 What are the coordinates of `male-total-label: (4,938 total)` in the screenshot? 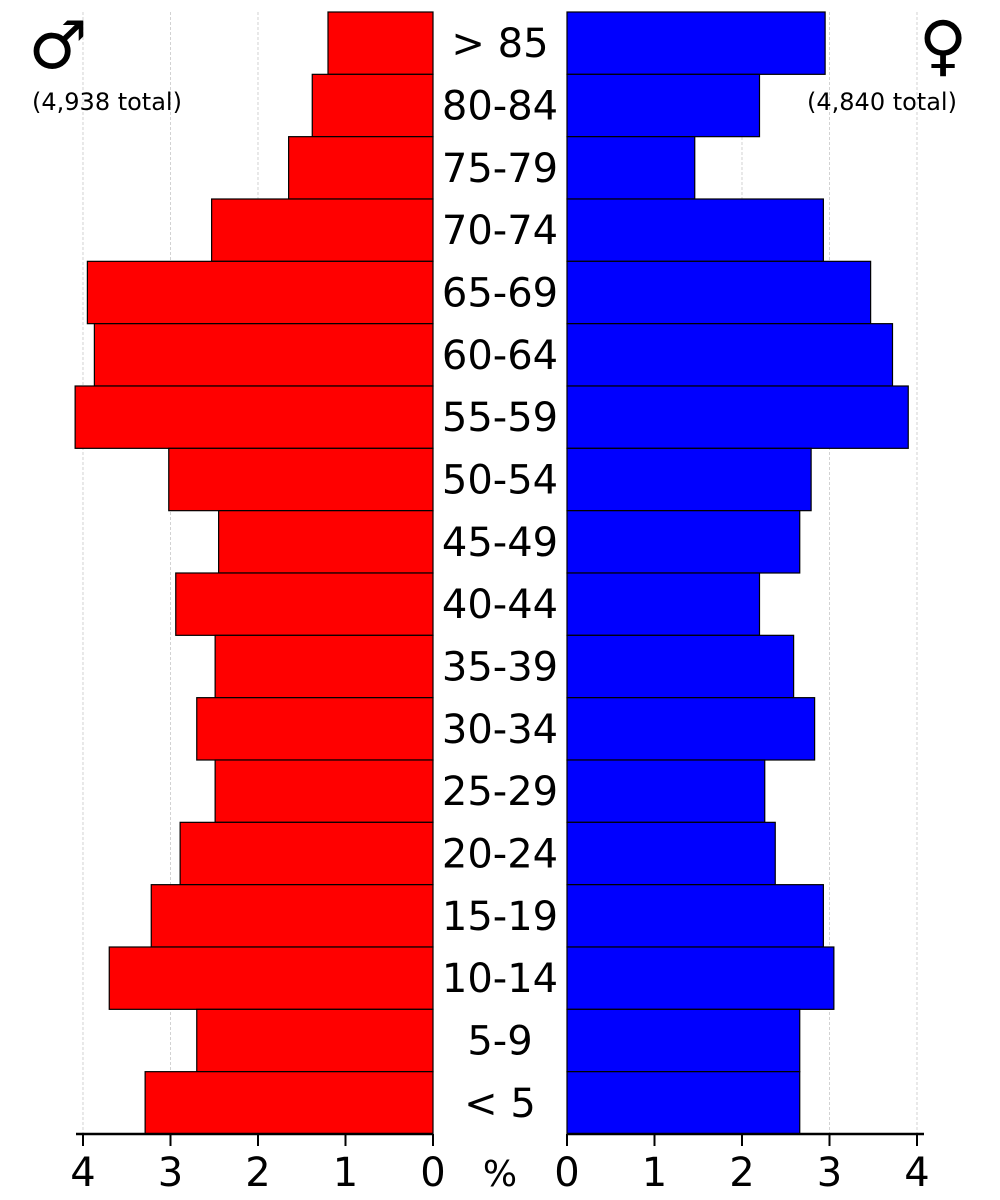 It's located at (107, 102).